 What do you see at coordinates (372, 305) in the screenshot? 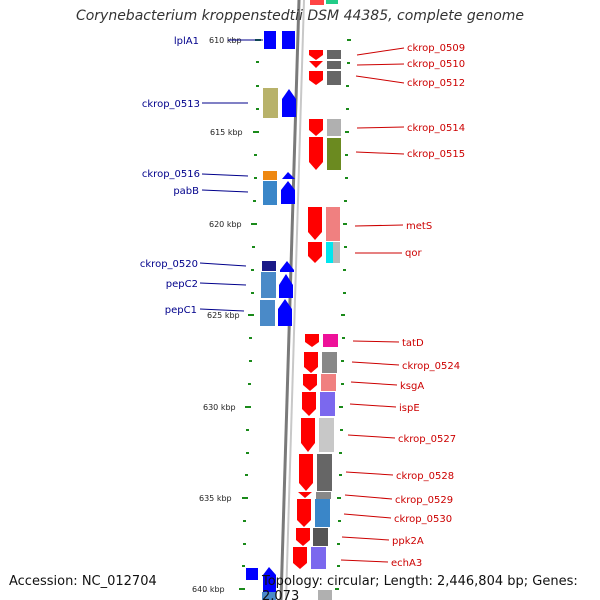
I see `right-leader-lines` at bounding box center [372, 305].